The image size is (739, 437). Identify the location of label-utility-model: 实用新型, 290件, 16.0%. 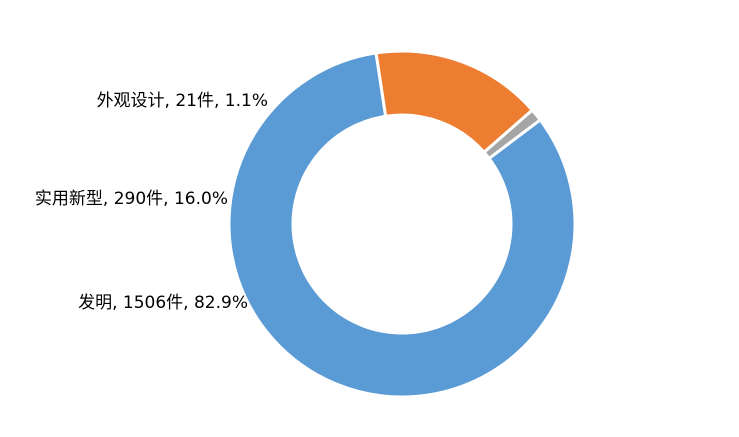
(131, 199).